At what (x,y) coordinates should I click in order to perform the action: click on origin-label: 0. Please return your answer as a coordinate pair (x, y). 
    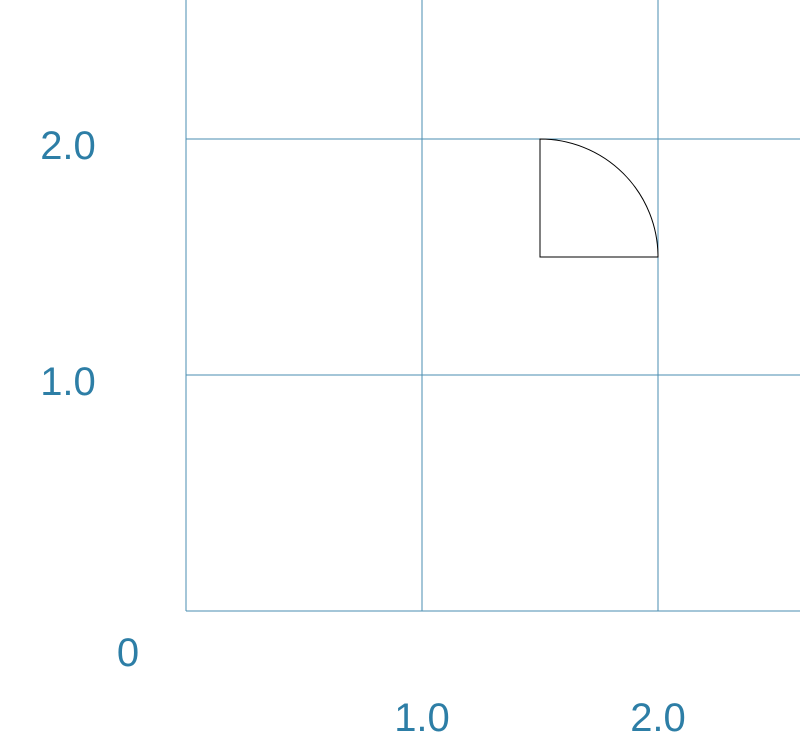
    Looking at the image, I should click on (128, 653).